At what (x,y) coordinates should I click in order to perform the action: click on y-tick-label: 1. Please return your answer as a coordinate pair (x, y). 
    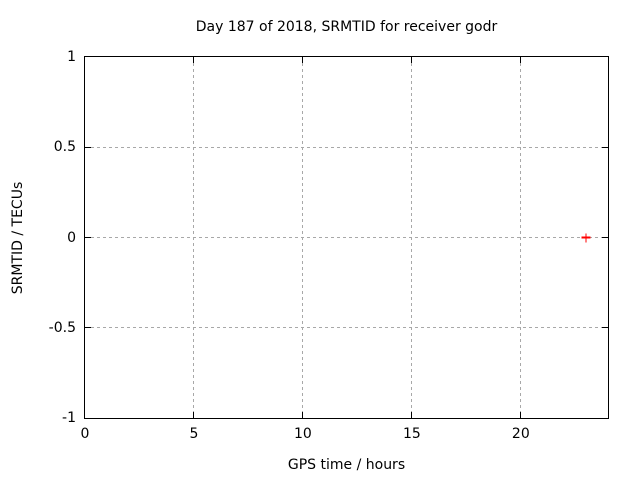
    Looking at the image, I should click on (71, 57).